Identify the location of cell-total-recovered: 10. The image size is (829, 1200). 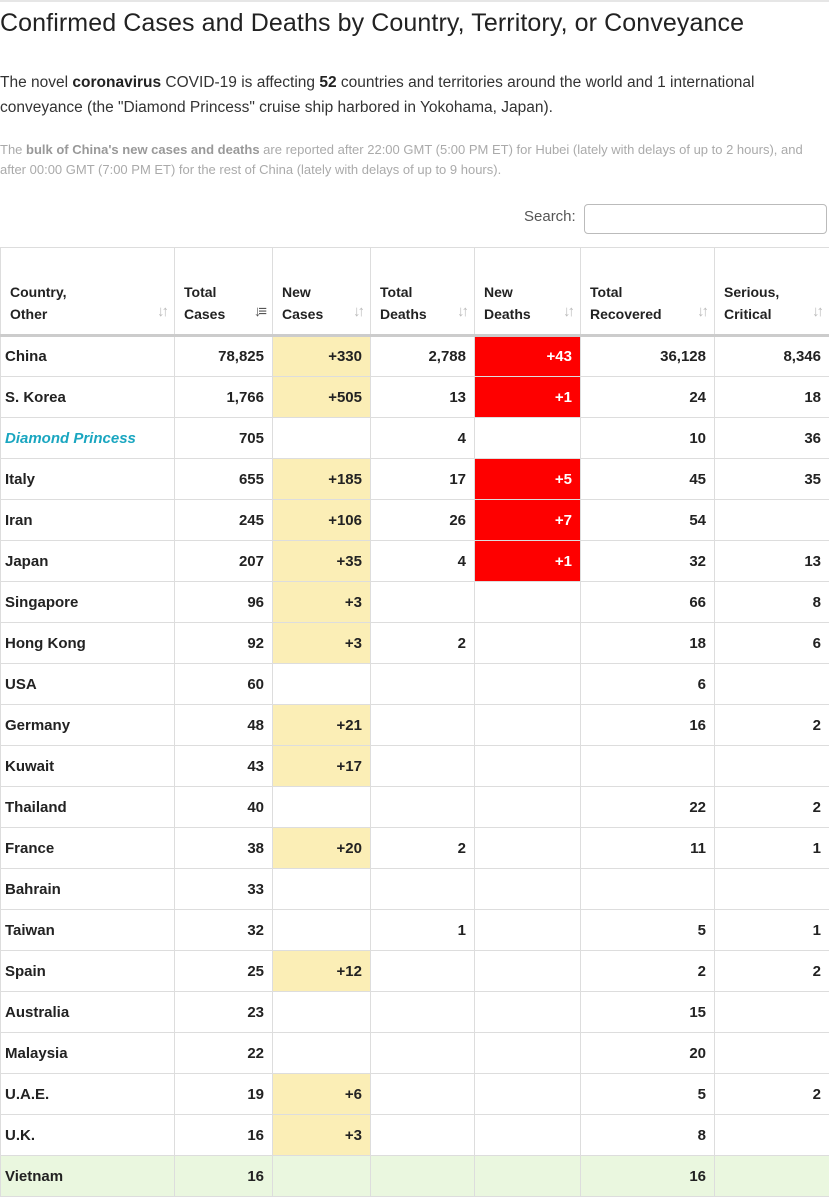
(647, 438).